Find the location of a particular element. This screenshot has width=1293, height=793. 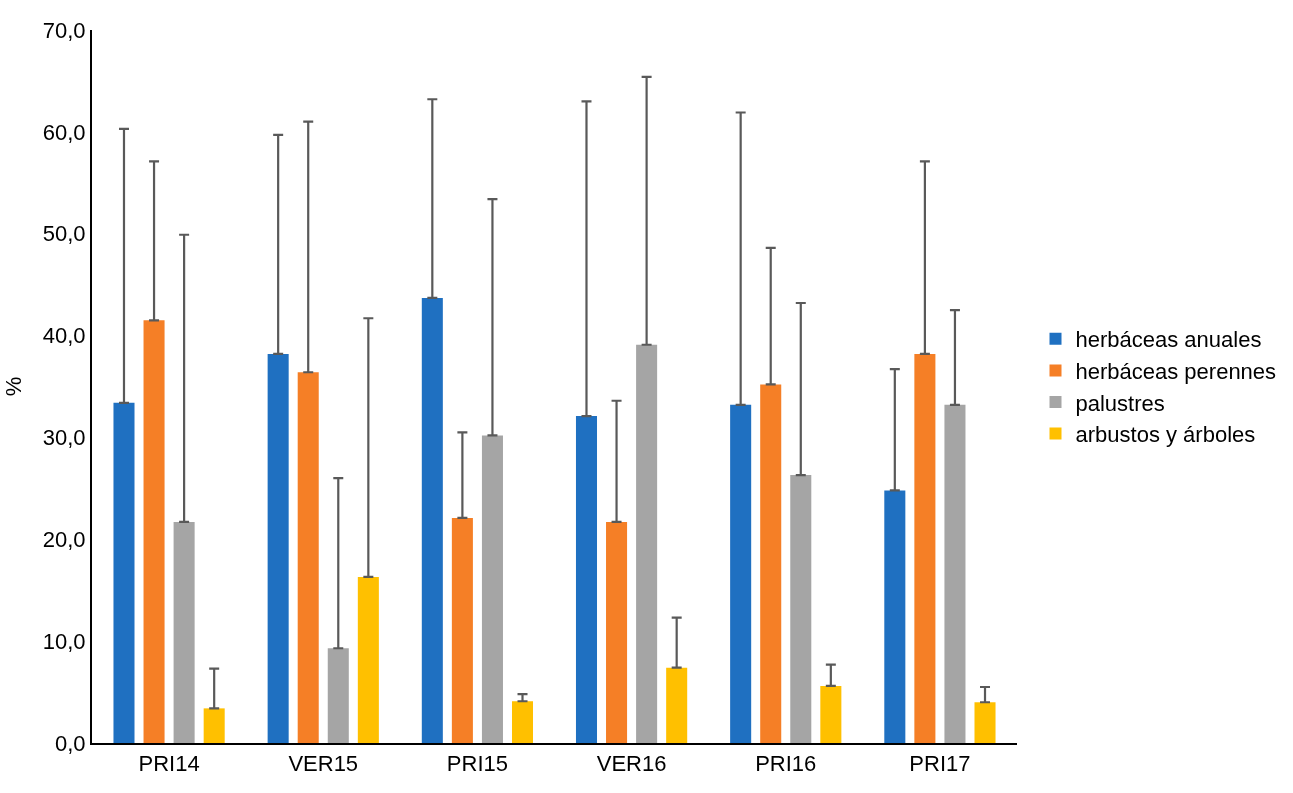

y-axis-title: % is located at coordinates (14, 386).